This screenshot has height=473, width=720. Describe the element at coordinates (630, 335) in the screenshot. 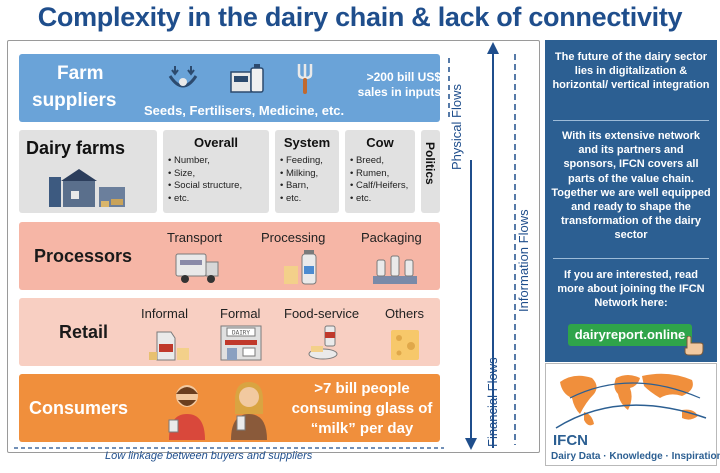

I see `dairyreport-link: dairyreport.online` at that location.